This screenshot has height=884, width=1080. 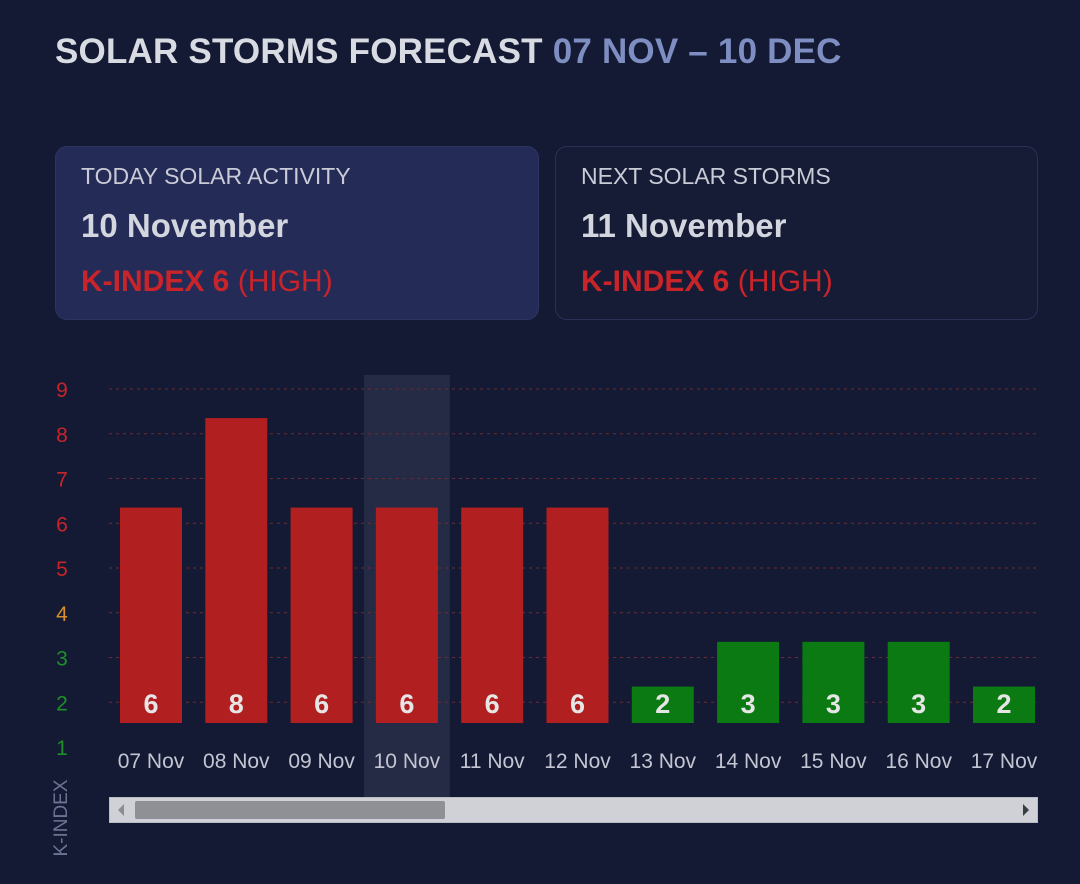 What do you see at coordinates (663, 761) in the screenshot?
I see `x-tick-label: 13 Nov` at bounding box center [663, 761].